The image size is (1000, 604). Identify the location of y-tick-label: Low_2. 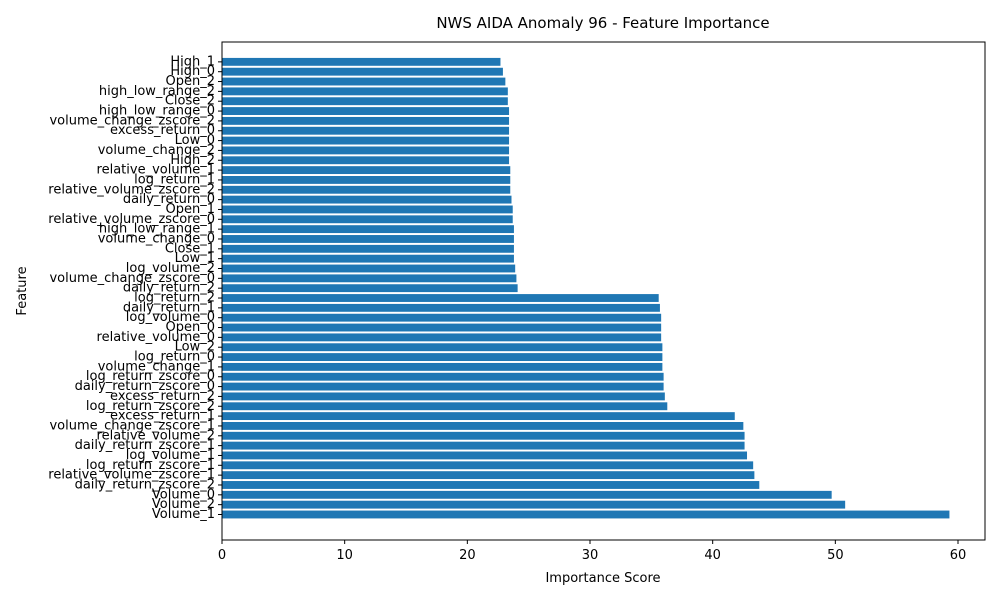
(195, 347).